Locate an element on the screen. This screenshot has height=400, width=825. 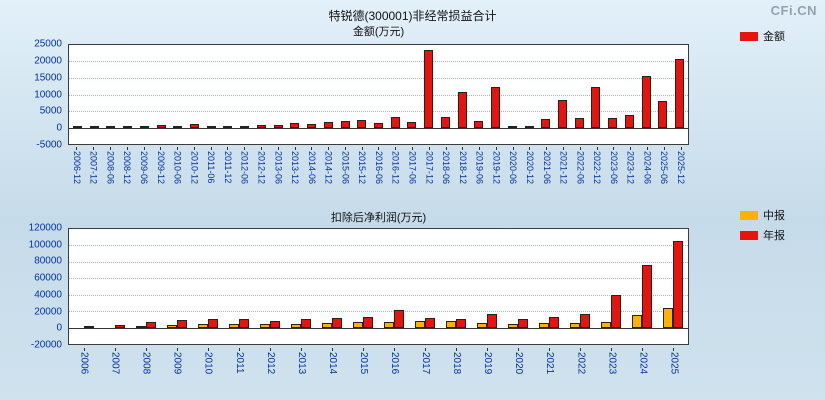
x-tick: 2017-12 is located at coordinates (428, 176).